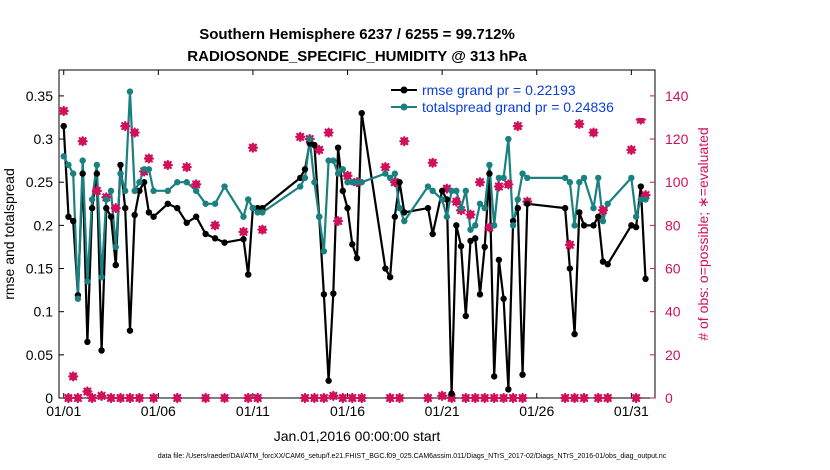 The width and height of the screenshot is (830, 470). Describe the element at coordinates (357, 56) in the screenshot. I see `chart-subtitle: RADIOSONDE_SPECIFIC_HUMIDITY @ 313 hPa` at that location.